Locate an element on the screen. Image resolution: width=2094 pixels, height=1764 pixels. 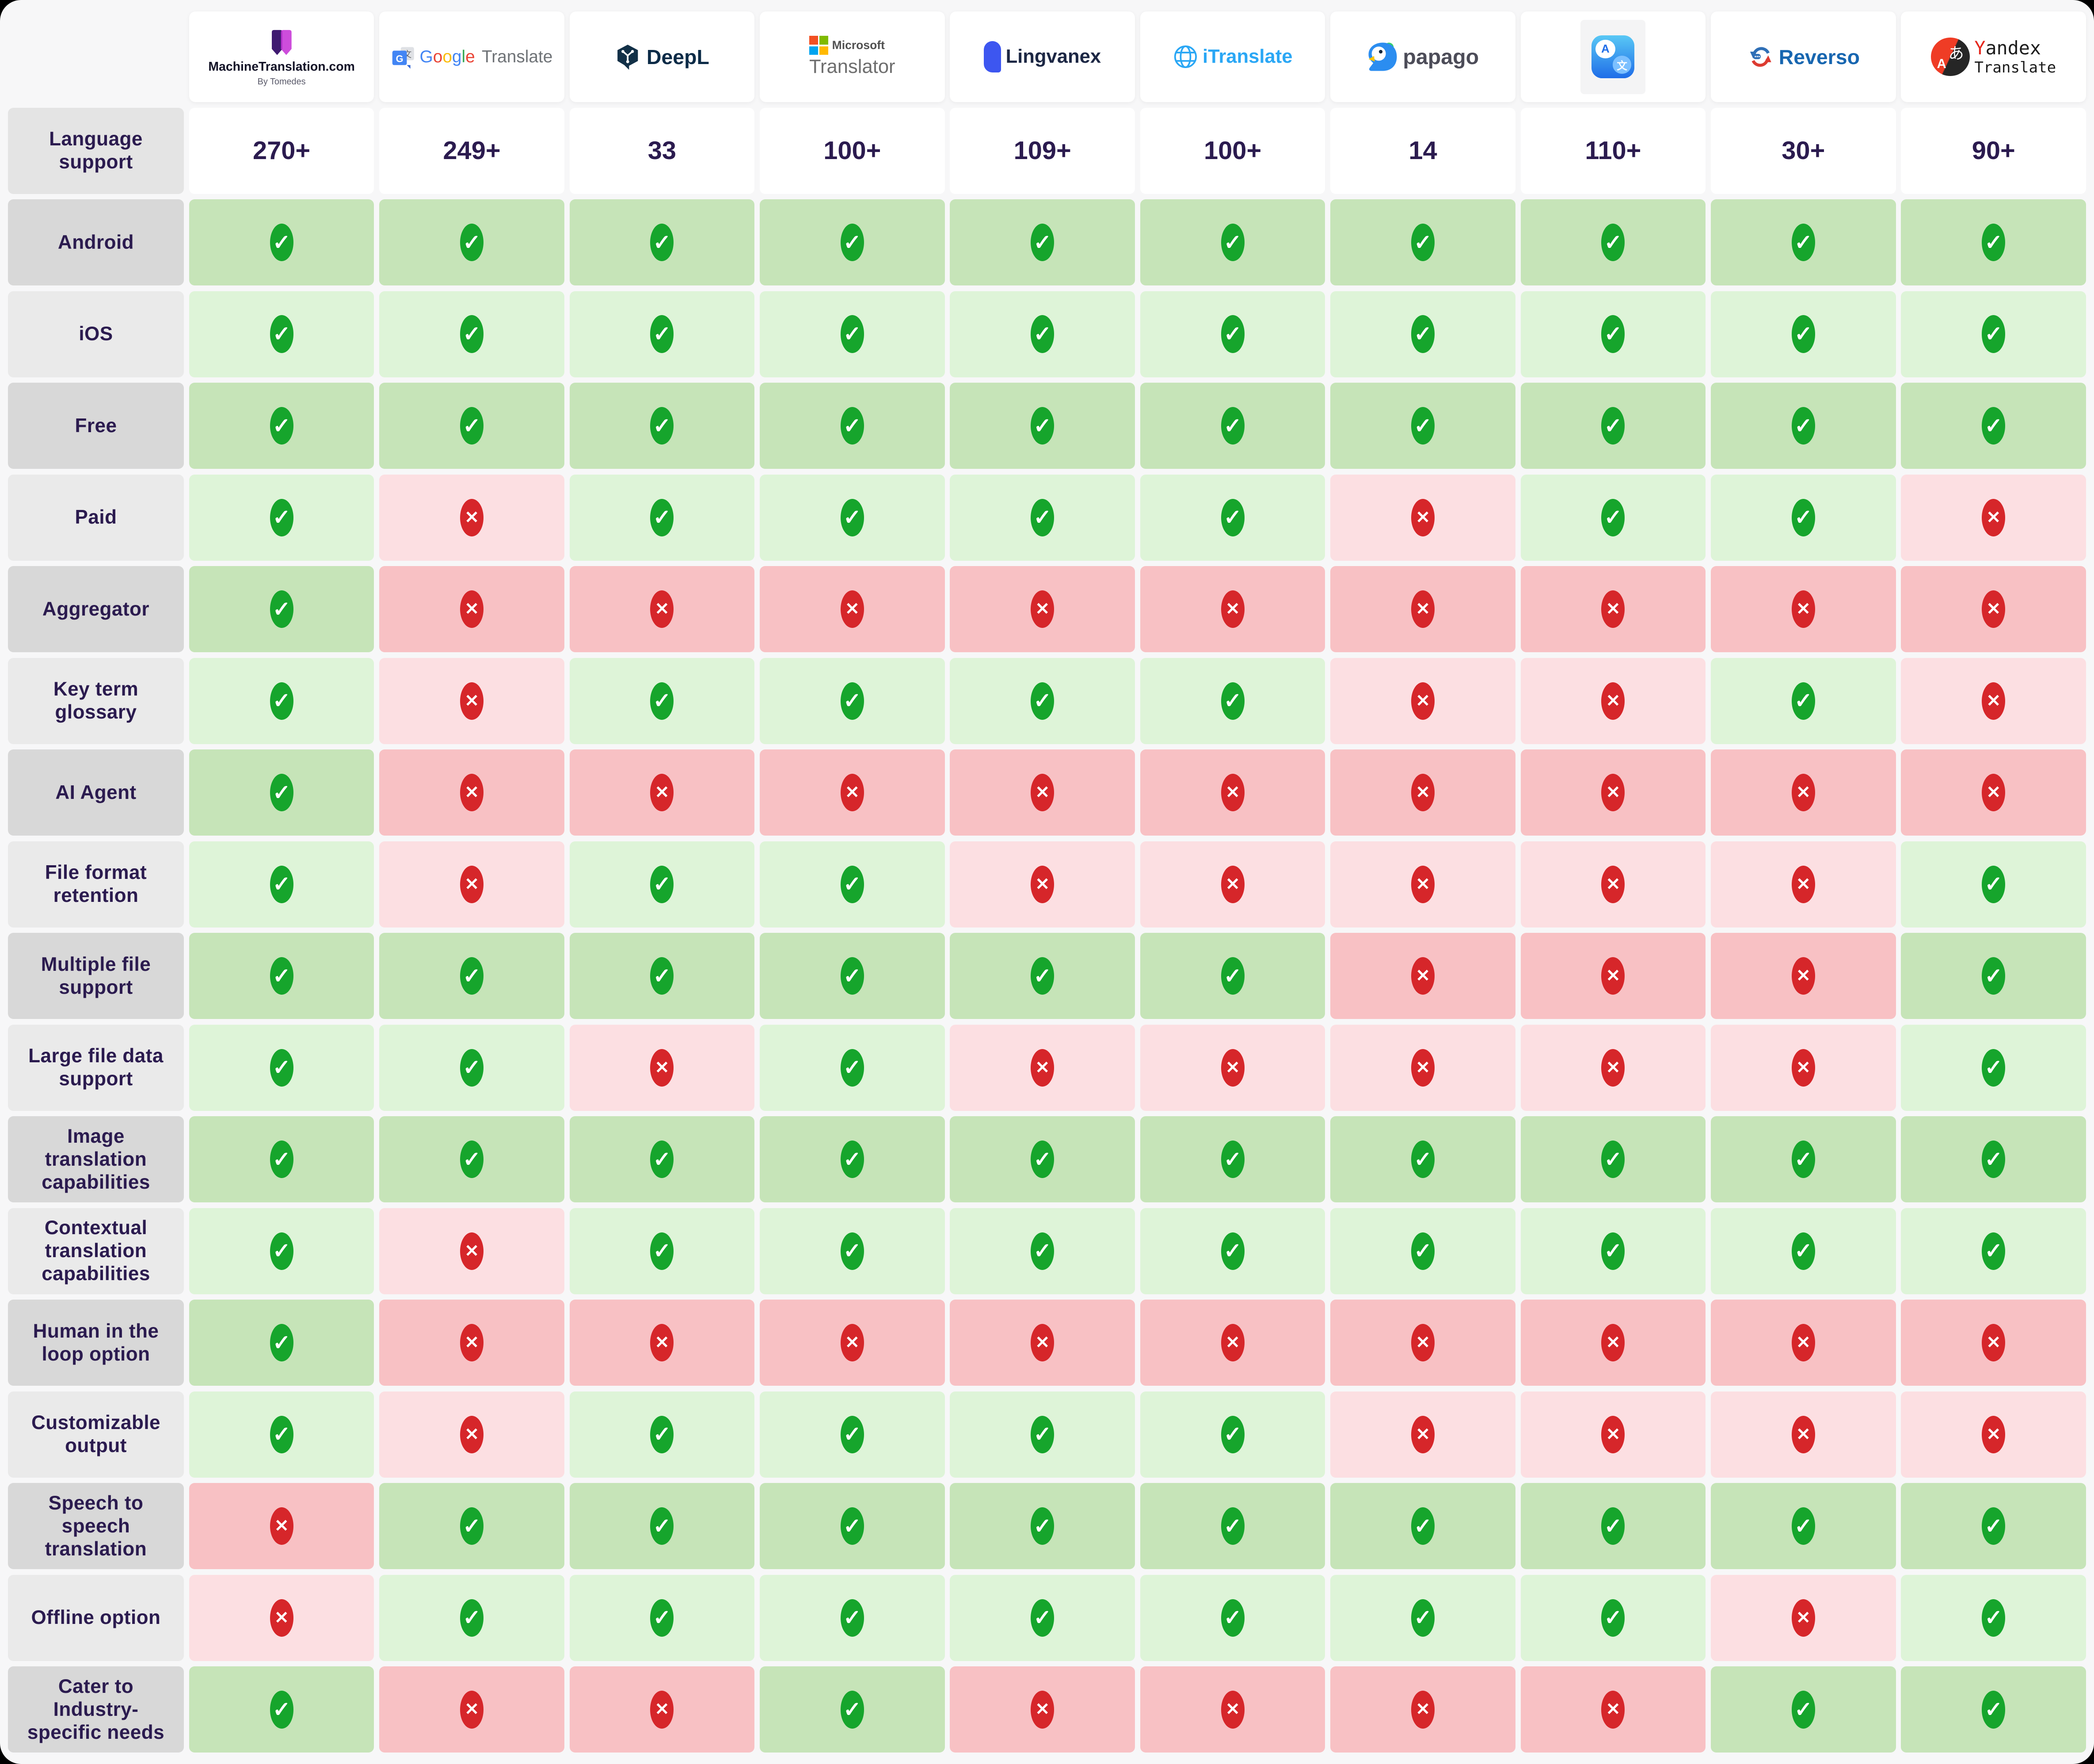
microsoft-wordmark: Microsoft is located at coordinates (858, 45).